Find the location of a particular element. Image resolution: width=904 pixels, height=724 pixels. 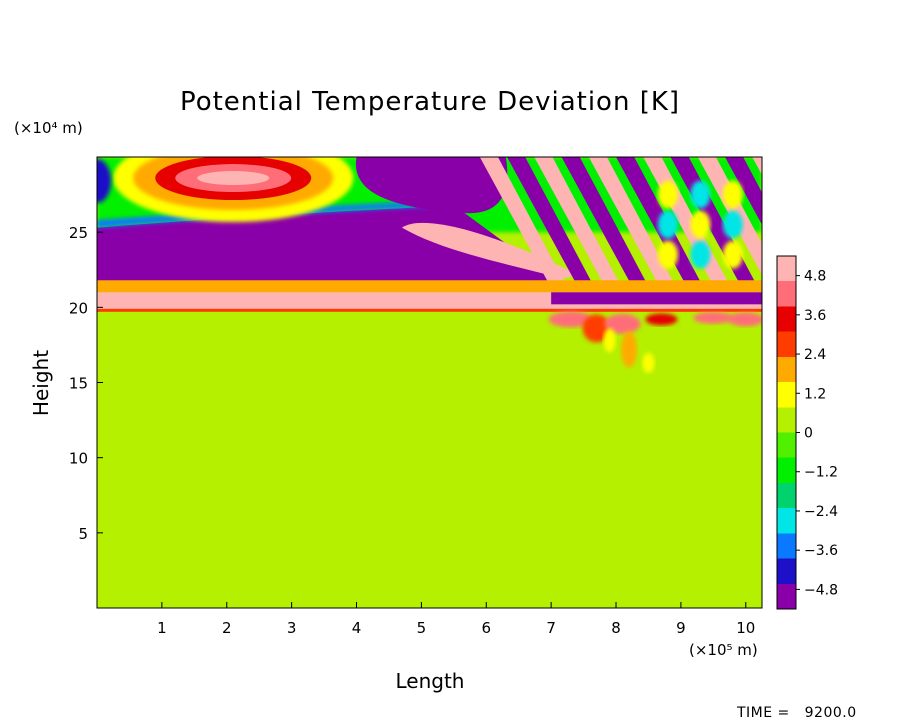

edge-cold-patch is located at coordinates (104, 181).